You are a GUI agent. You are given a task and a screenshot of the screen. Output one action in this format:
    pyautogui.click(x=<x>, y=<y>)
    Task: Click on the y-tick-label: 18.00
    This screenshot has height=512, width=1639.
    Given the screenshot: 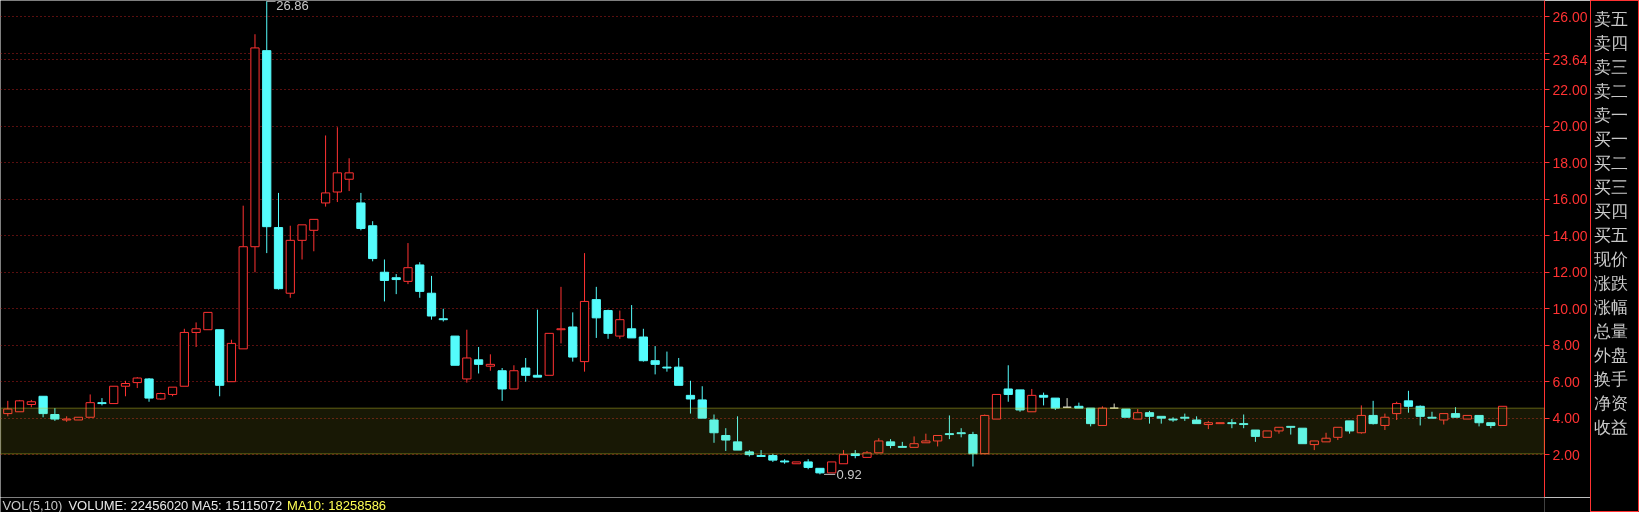 What is the action you would take?
    pyautogui.click(x=1570, y=162)
    